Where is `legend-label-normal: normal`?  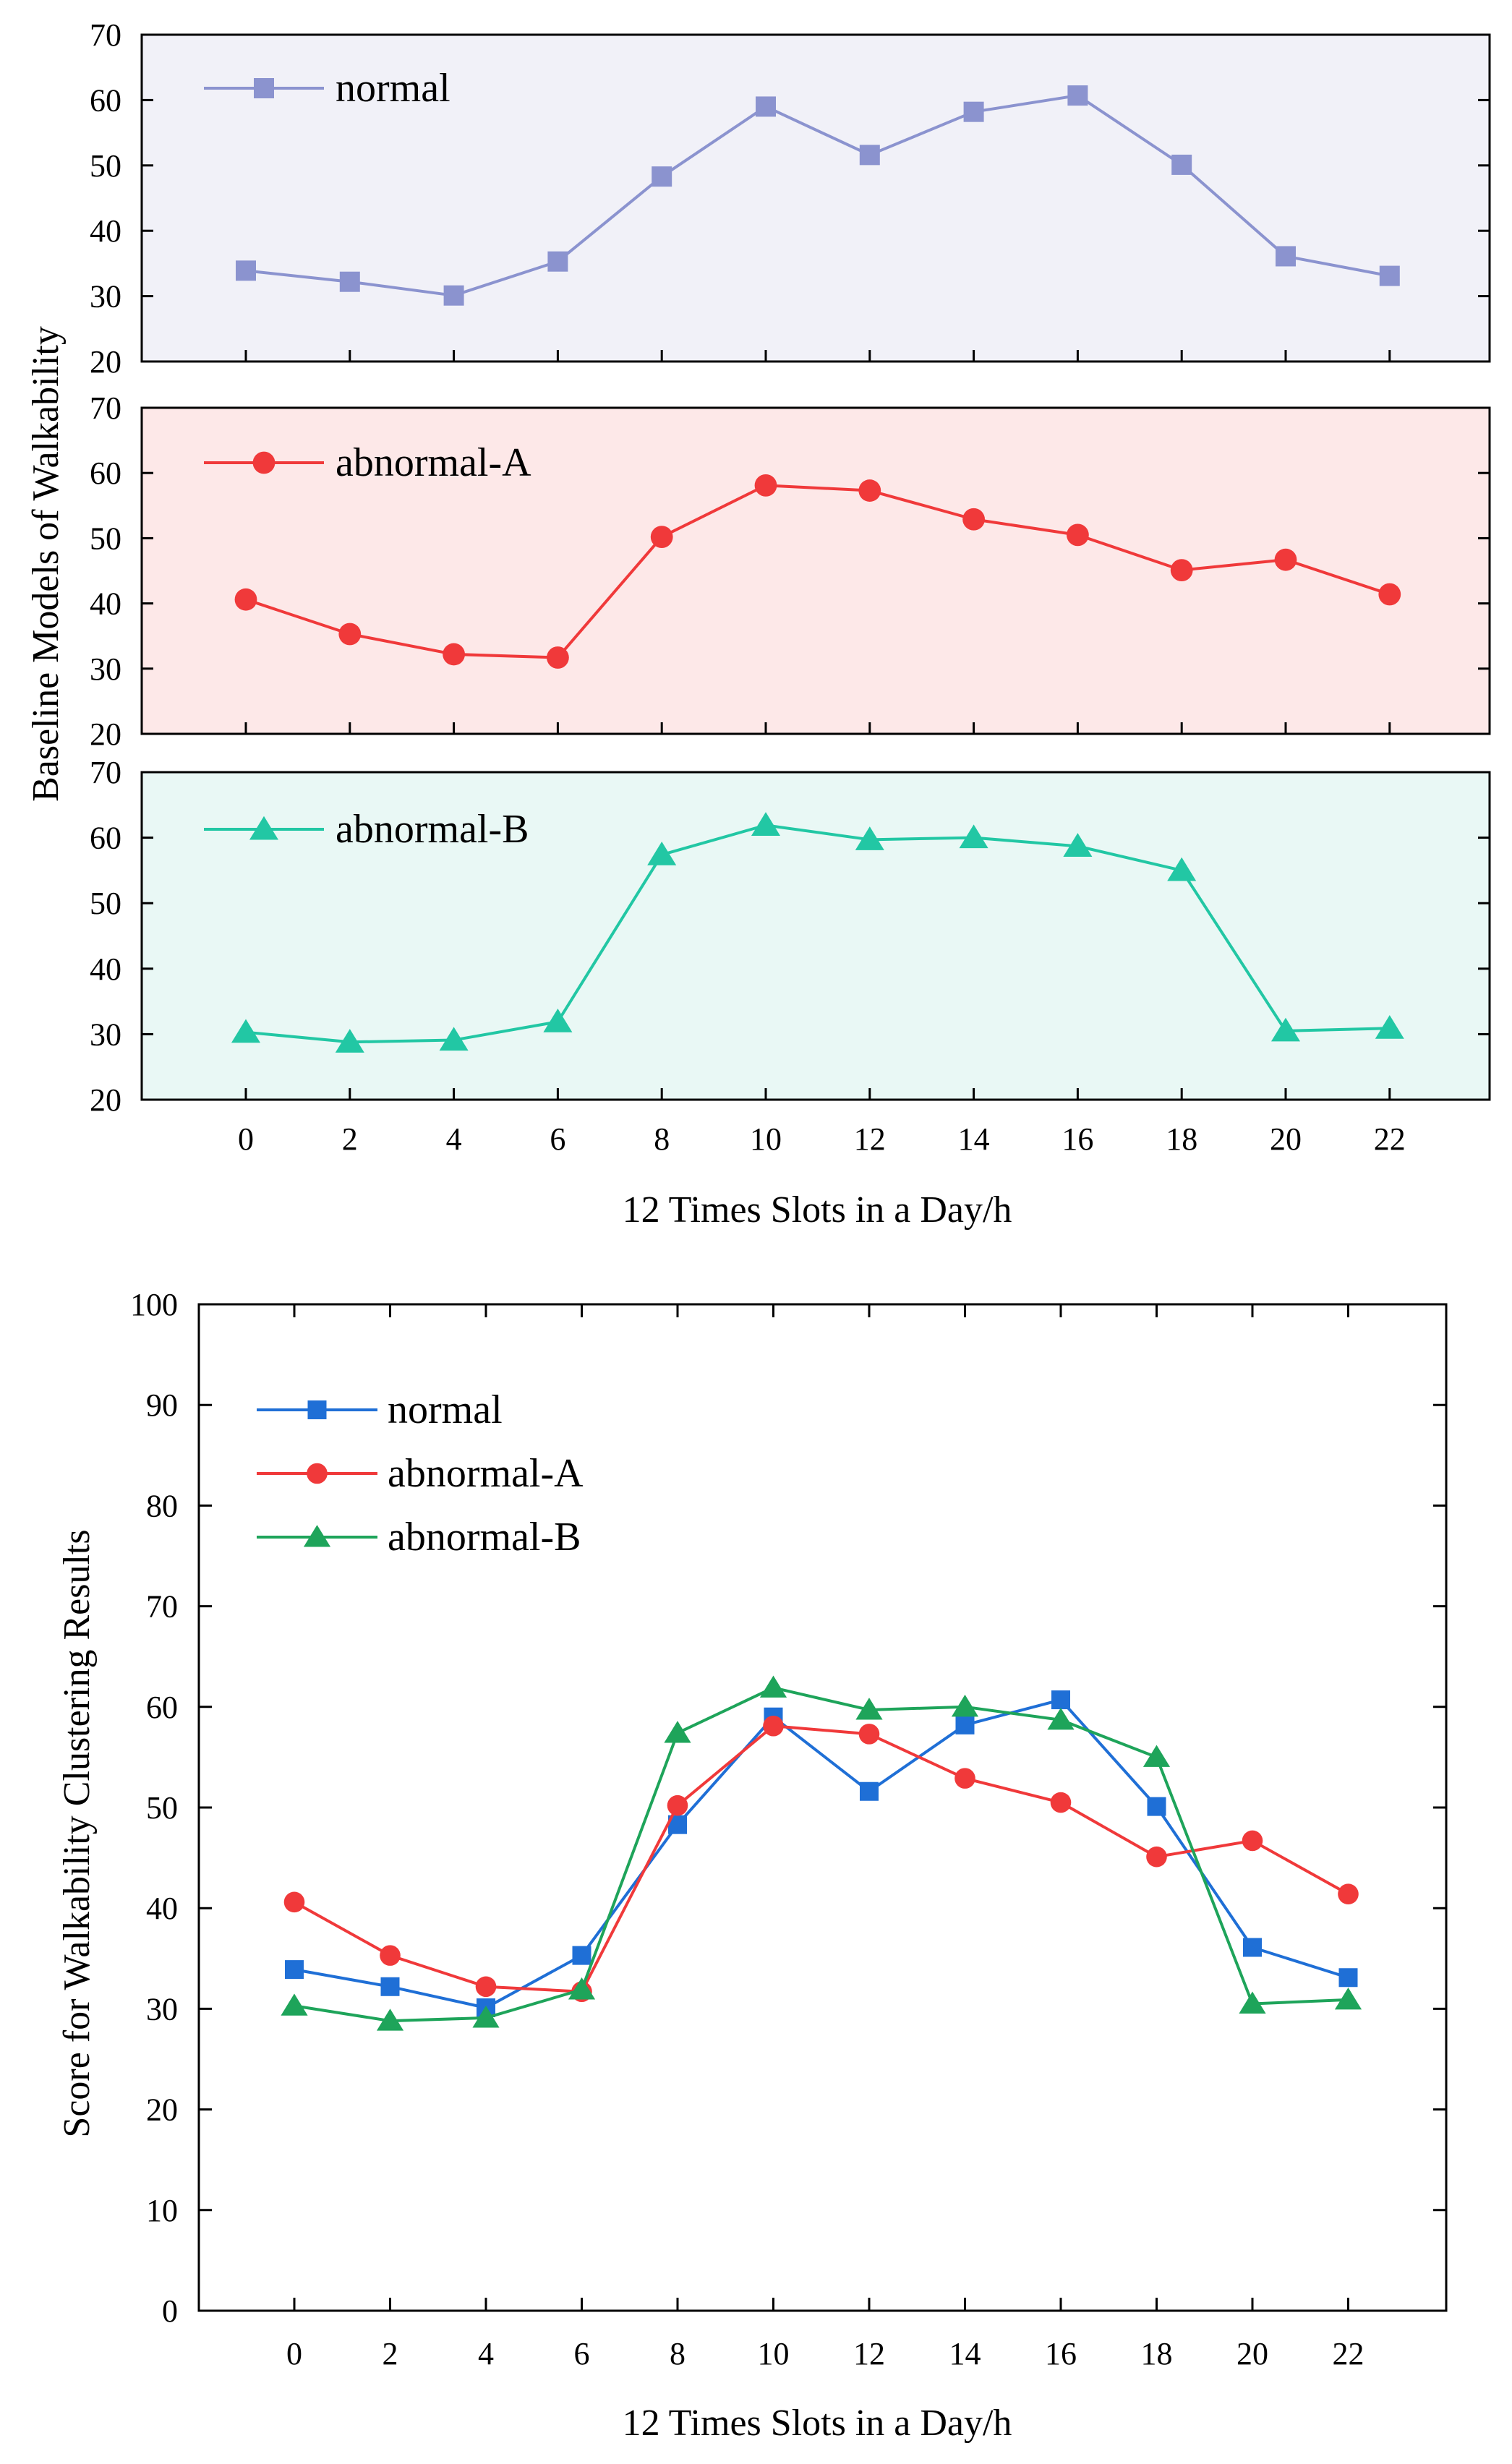 legend-label-normal: normal is located at coordinates (445, 1409).